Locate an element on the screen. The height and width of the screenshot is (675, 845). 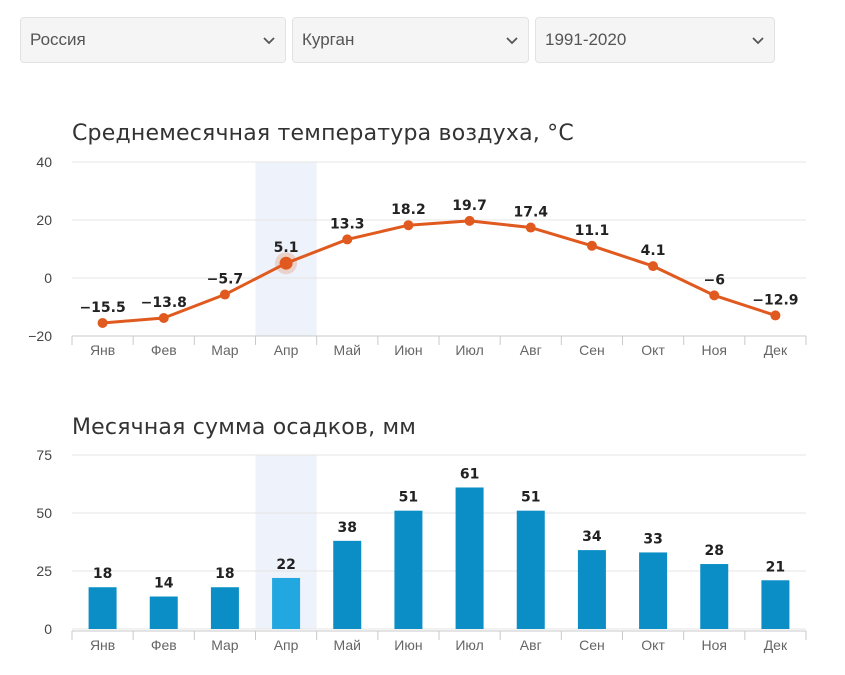
data-label: 19.7 is located at coordinates (469, 206).